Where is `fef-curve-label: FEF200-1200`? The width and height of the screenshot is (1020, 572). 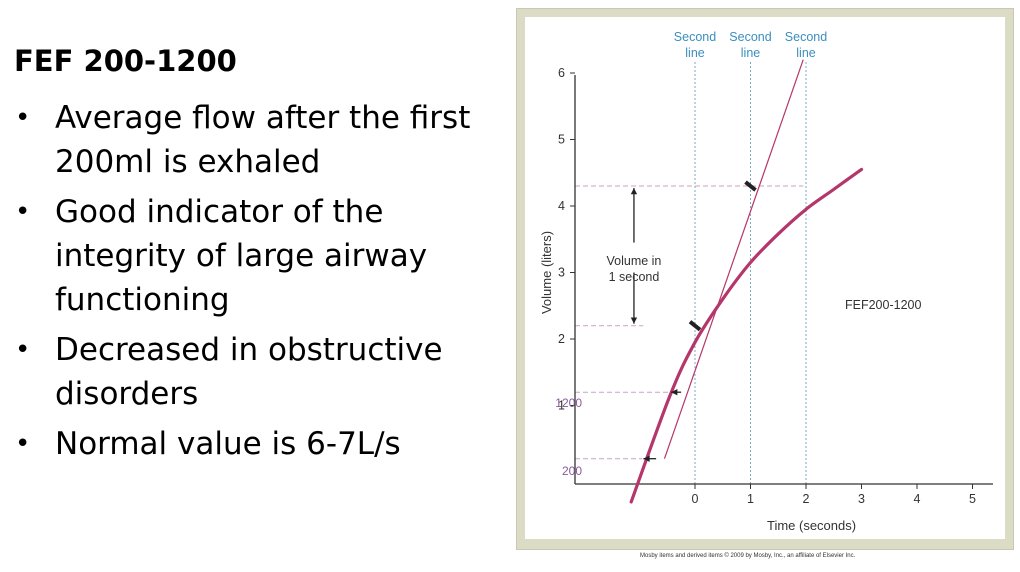 fef-curve-label: FEF200-1200 is located at coordinates (883, 305).